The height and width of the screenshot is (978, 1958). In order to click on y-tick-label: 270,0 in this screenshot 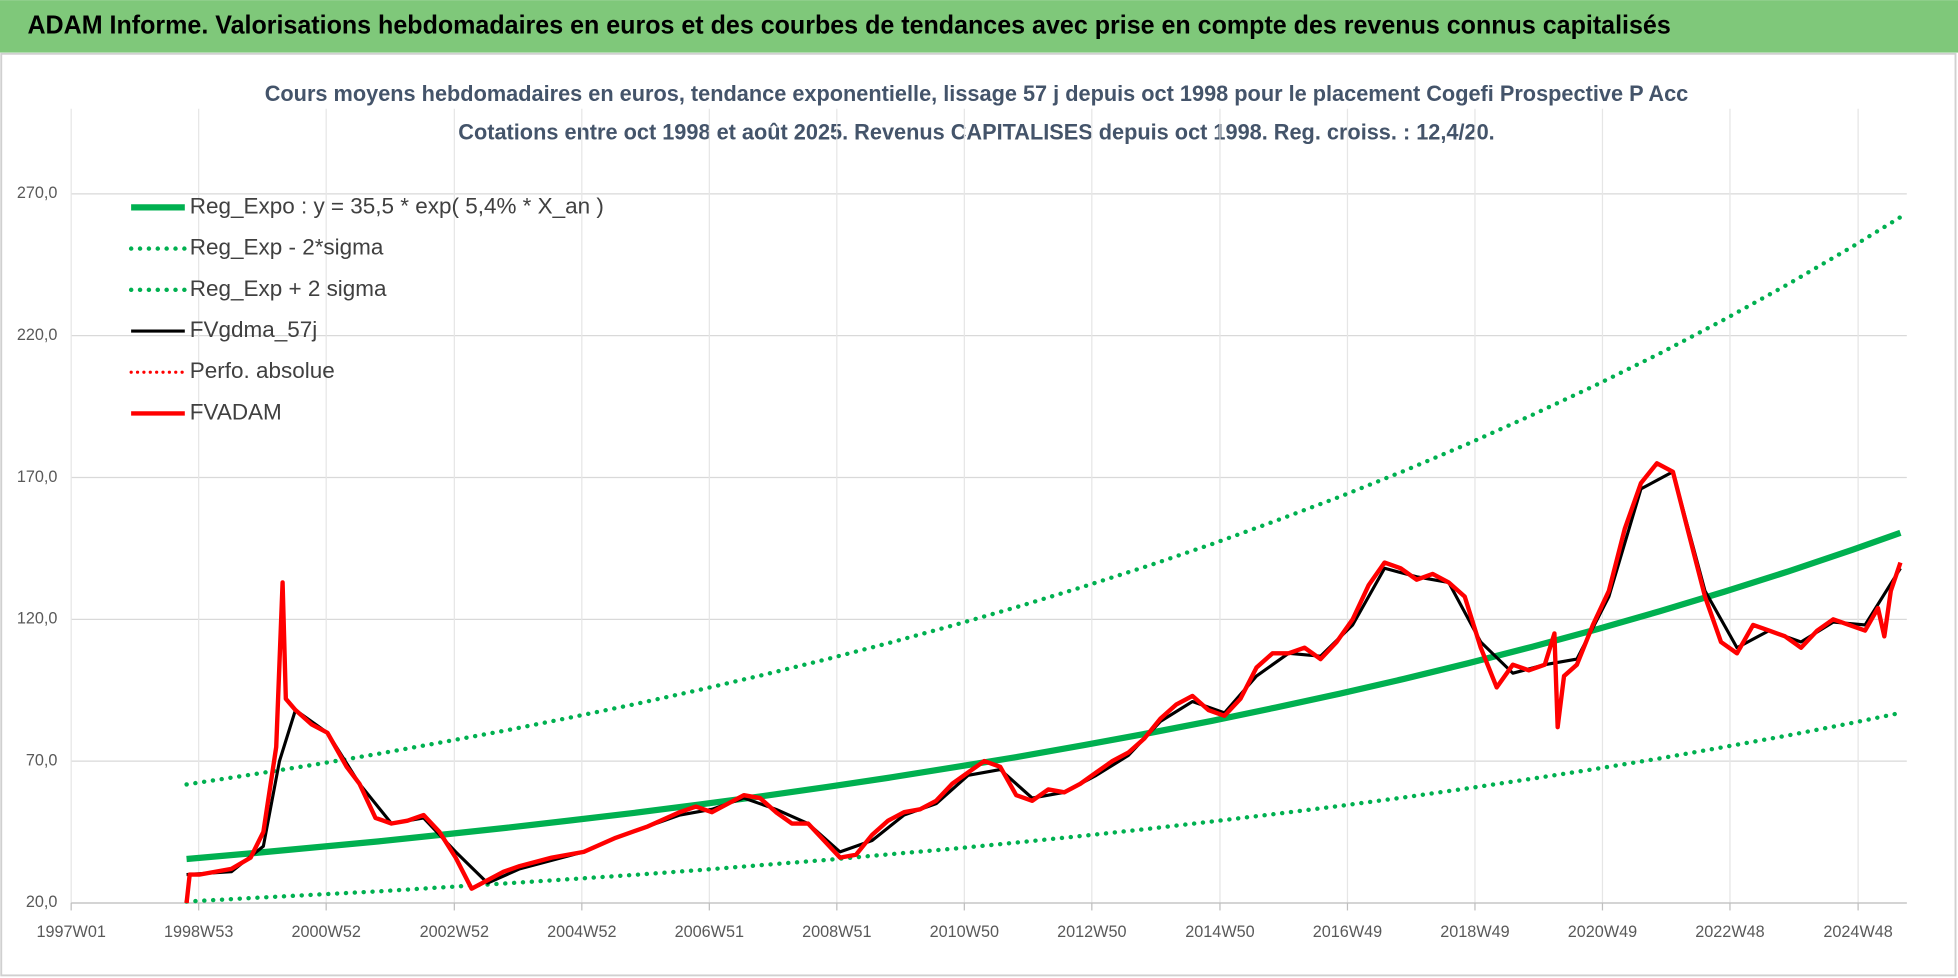, I will do `click(37, 193)`.